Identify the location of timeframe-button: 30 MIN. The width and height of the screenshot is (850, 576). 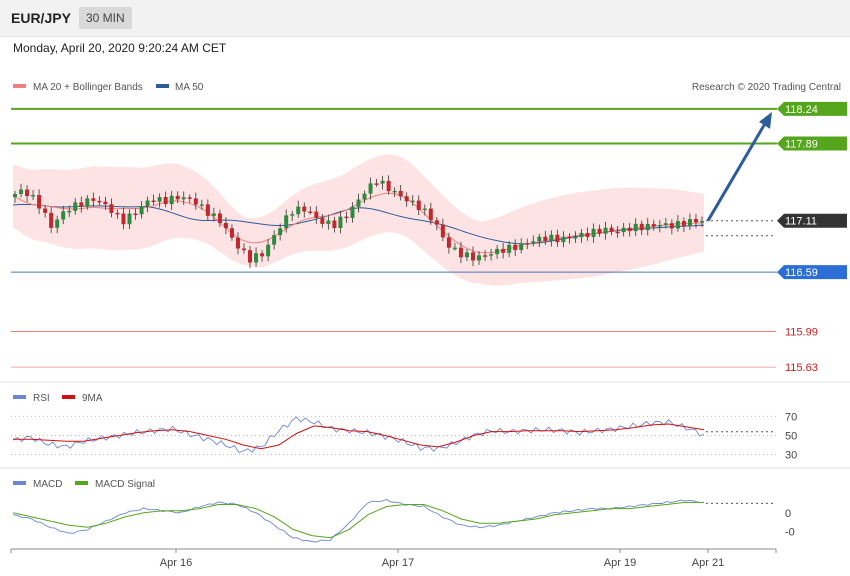
(105, 18).